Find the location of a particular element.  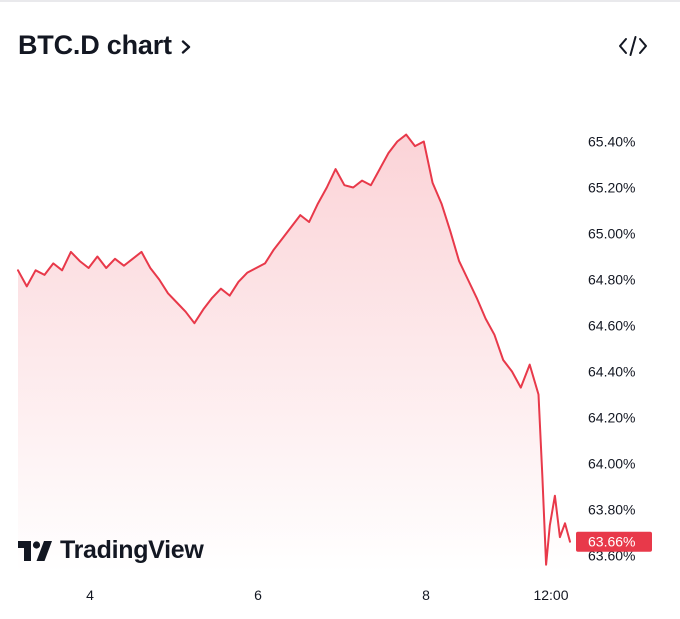

tradingview-logo-text: TradingView is located at coordinates (132, 550).